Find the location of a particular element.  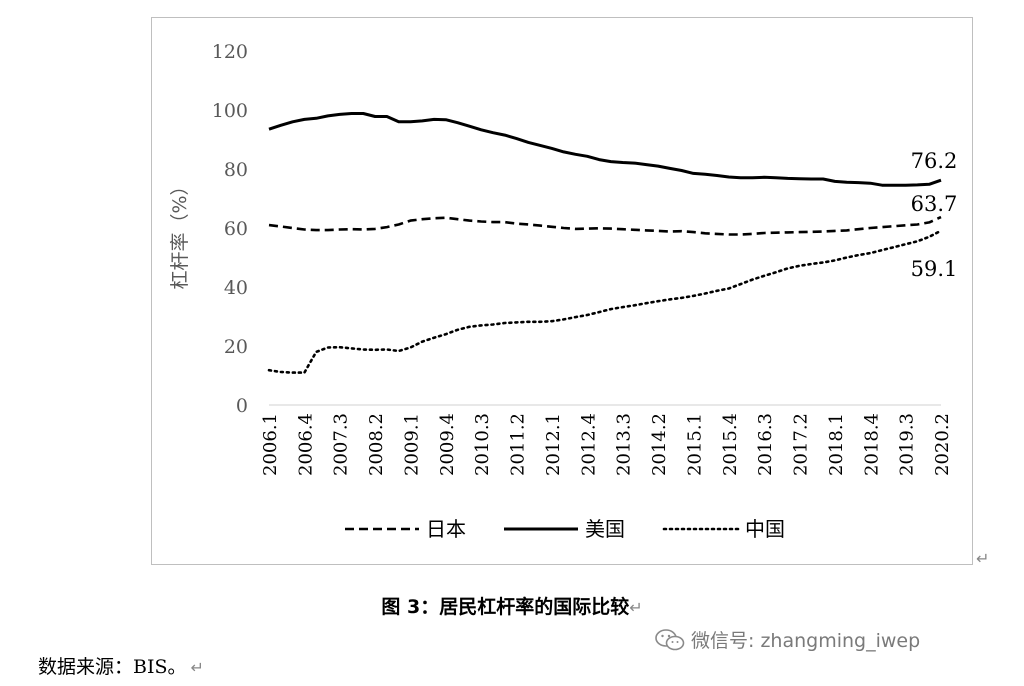

x-tick-label: 2013.3 is located at coordinates (624, 444).